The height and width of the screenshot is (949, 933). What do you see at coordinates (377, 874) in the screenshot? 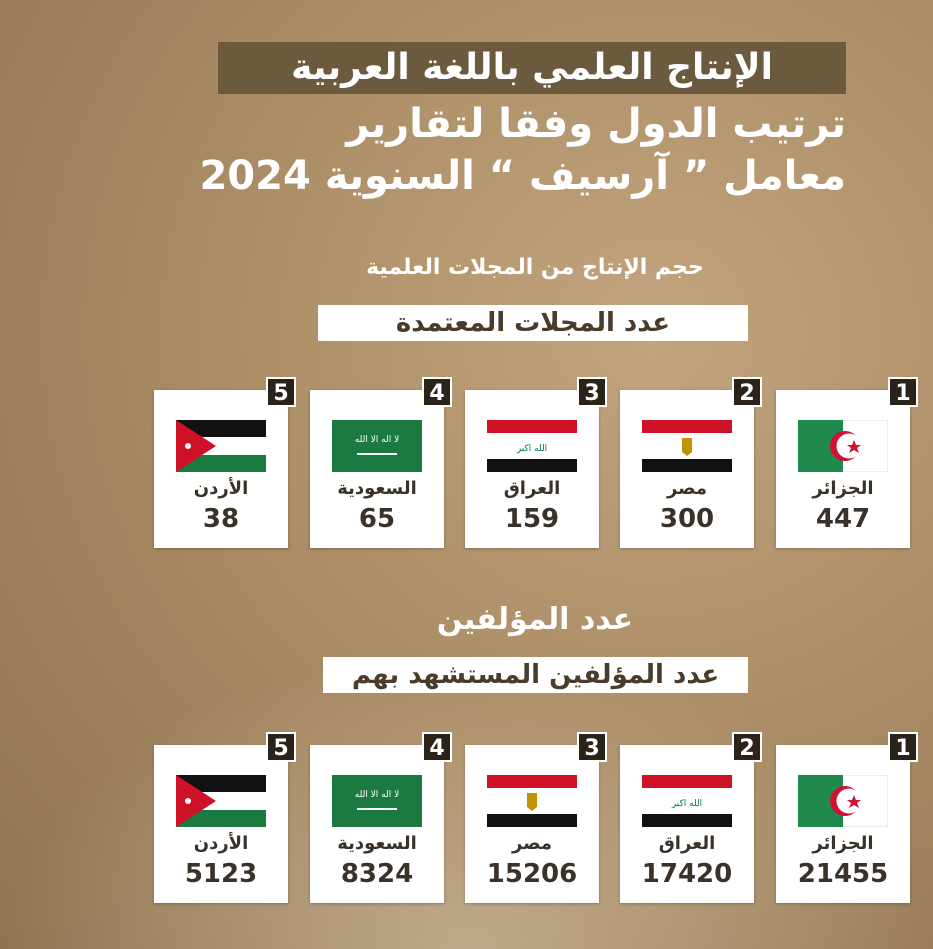
I see `country-value: 8324` at bounding box center [377, 874].